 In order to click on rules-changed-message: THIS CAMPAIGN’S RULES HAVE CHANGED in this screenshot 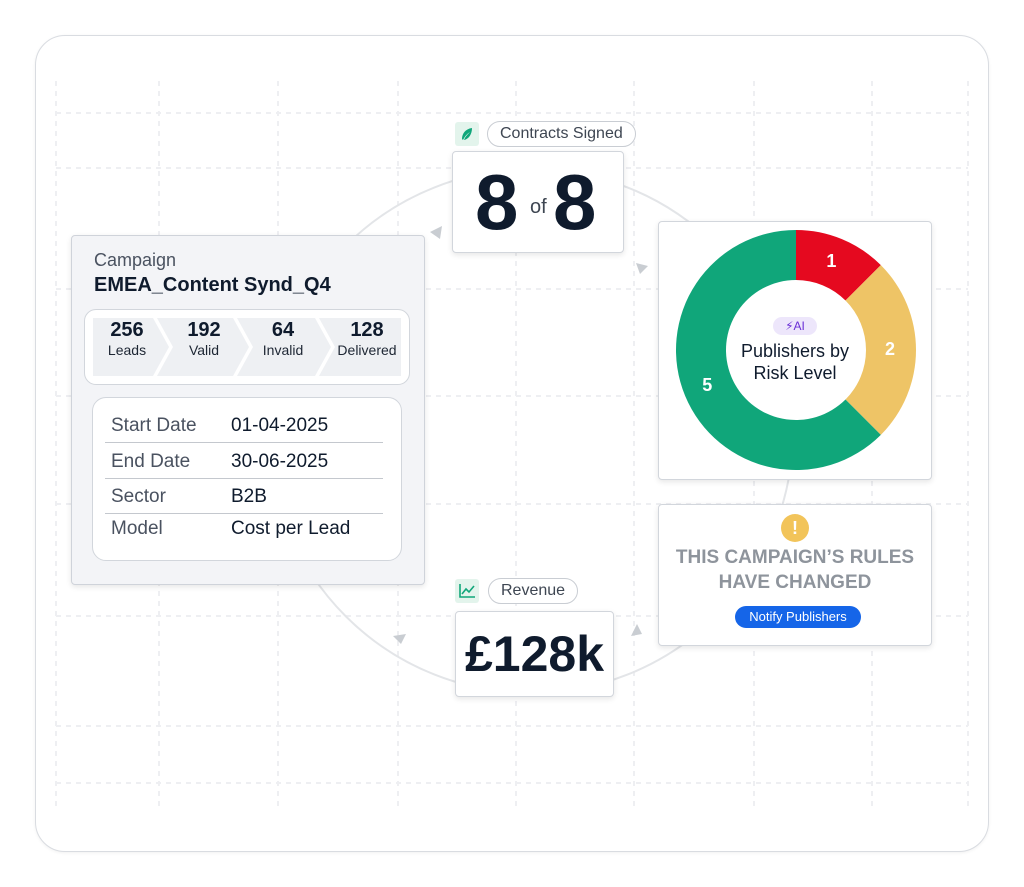, I will do `click(795, 570)`.